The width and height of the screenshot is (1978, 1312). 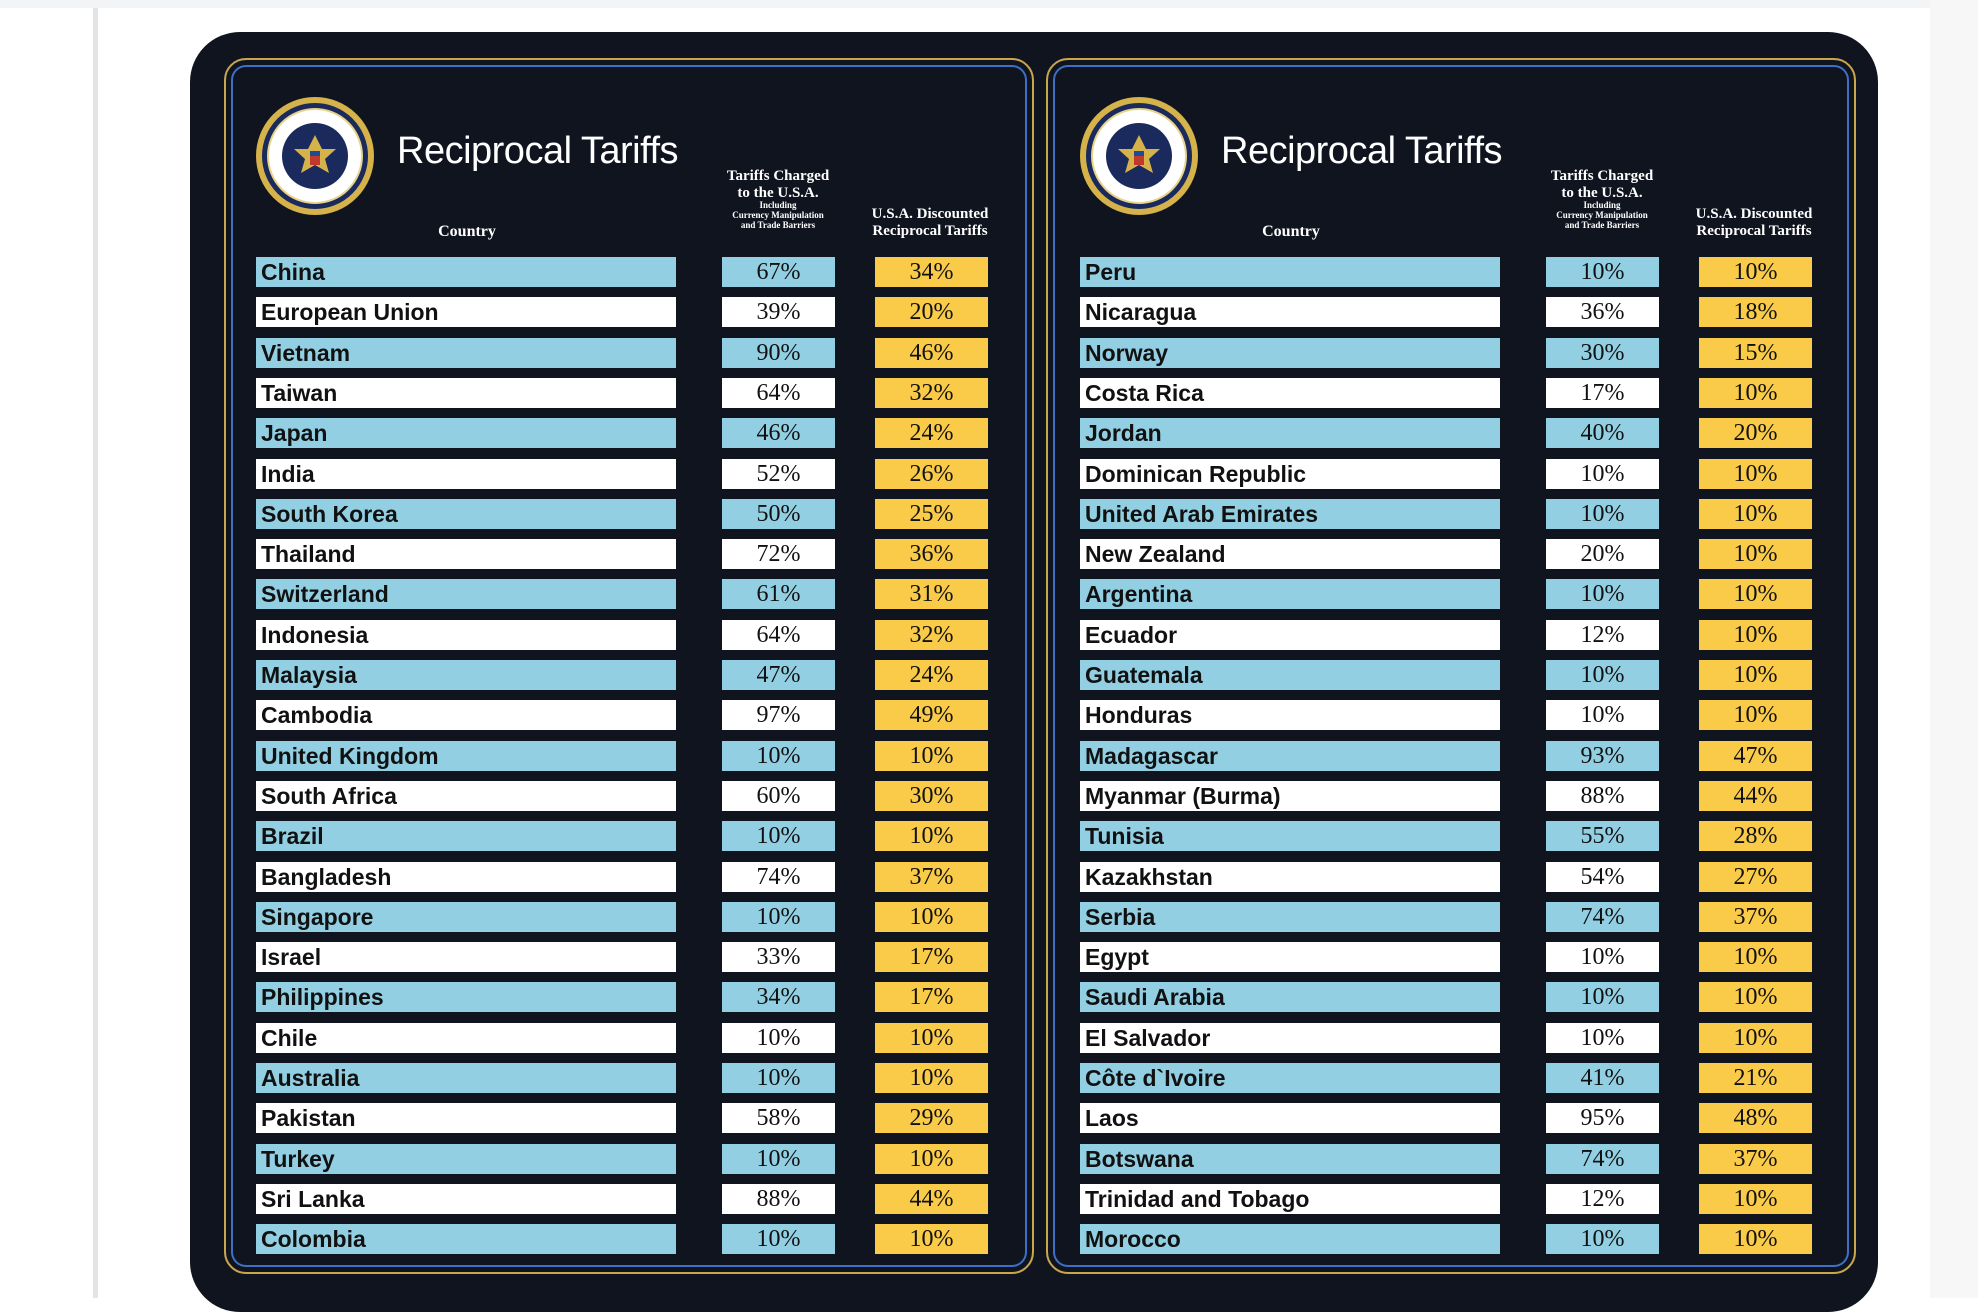 I want to click on table-row: South Africa 60% 30%, so click(x=989, y=796).